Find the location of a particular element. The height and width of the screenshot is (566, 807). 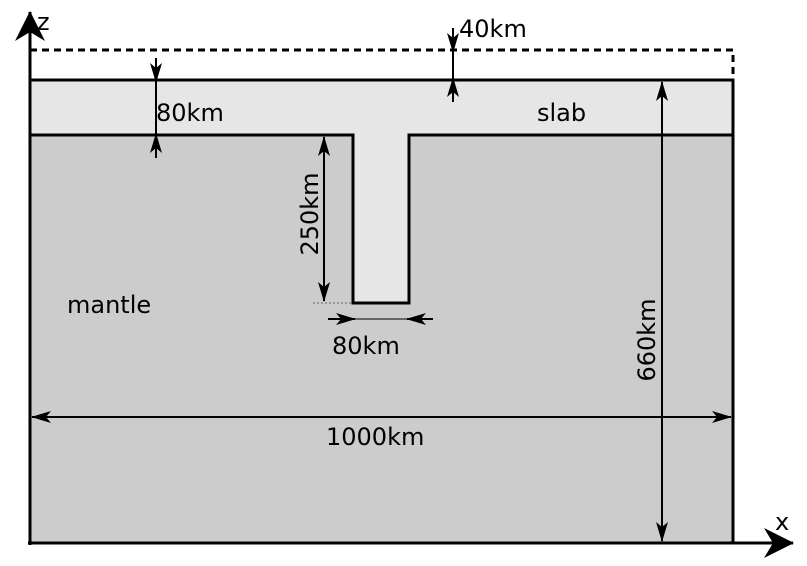

free-surface-dashed-boundary is located at coordinates (382, 64).